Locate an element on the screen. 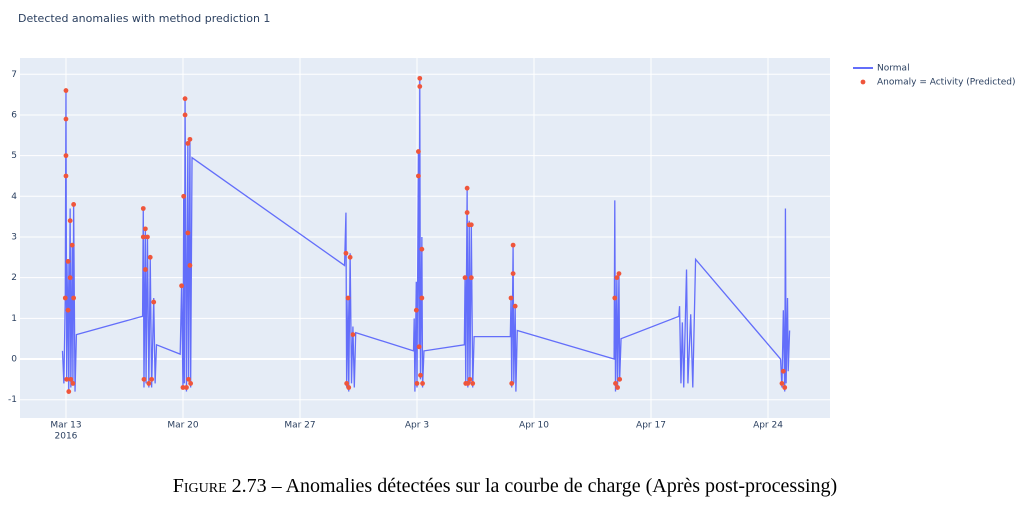  caption-label: Figure 2.73 is located at coordinates (220, 486).